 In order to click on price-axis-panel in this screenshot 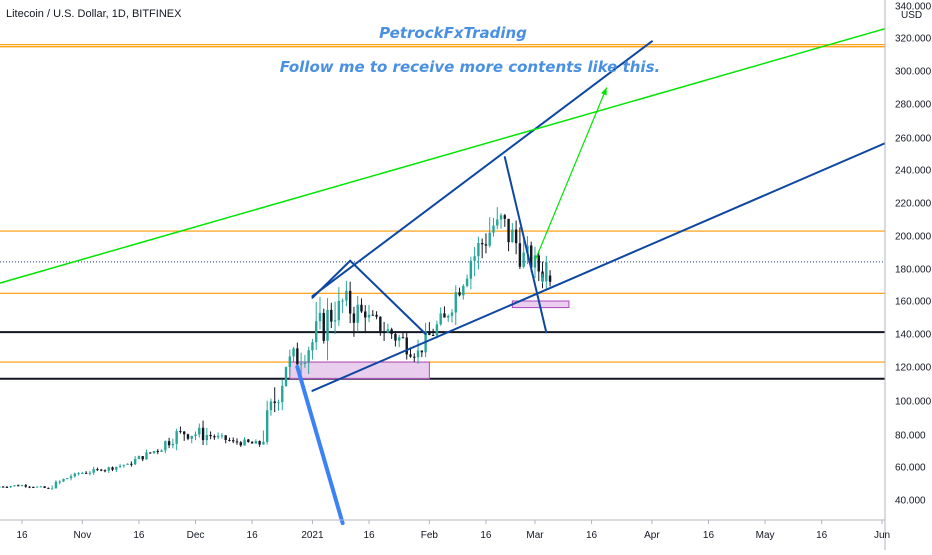, I will do `click(908, 275)`.